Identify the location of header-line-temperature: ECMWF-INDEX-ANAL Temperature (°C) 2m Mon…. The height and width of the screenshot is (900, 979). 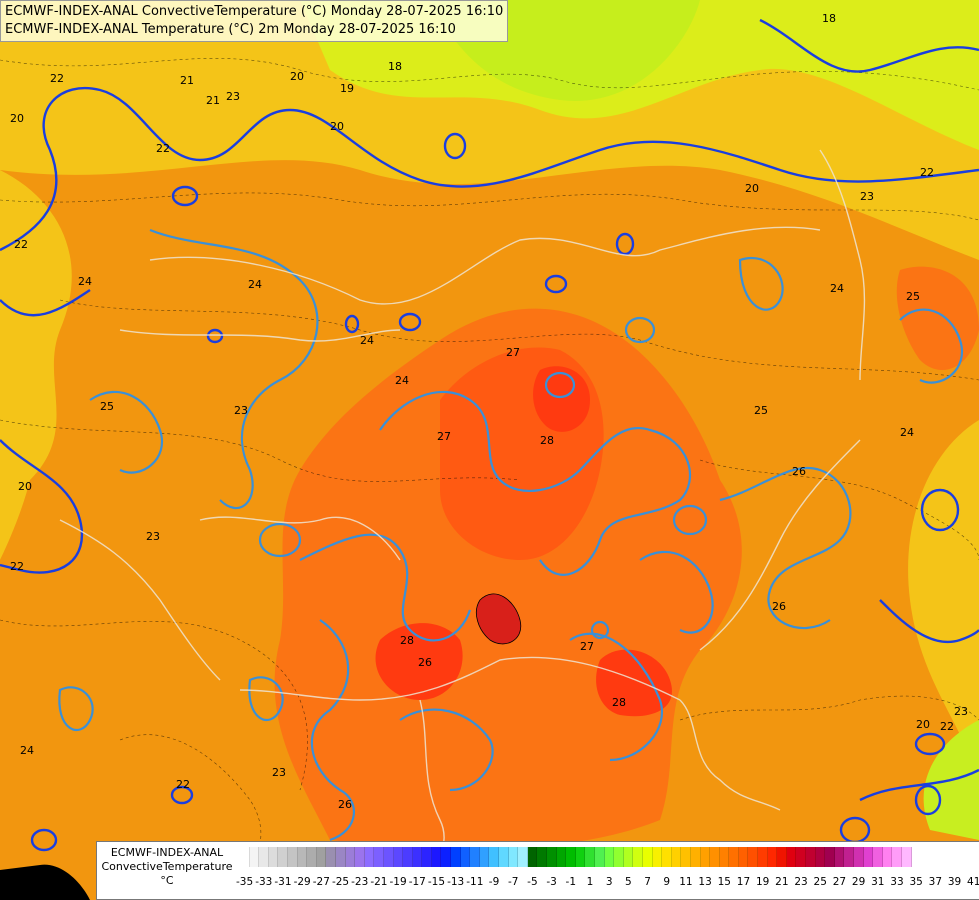
(230, 29).